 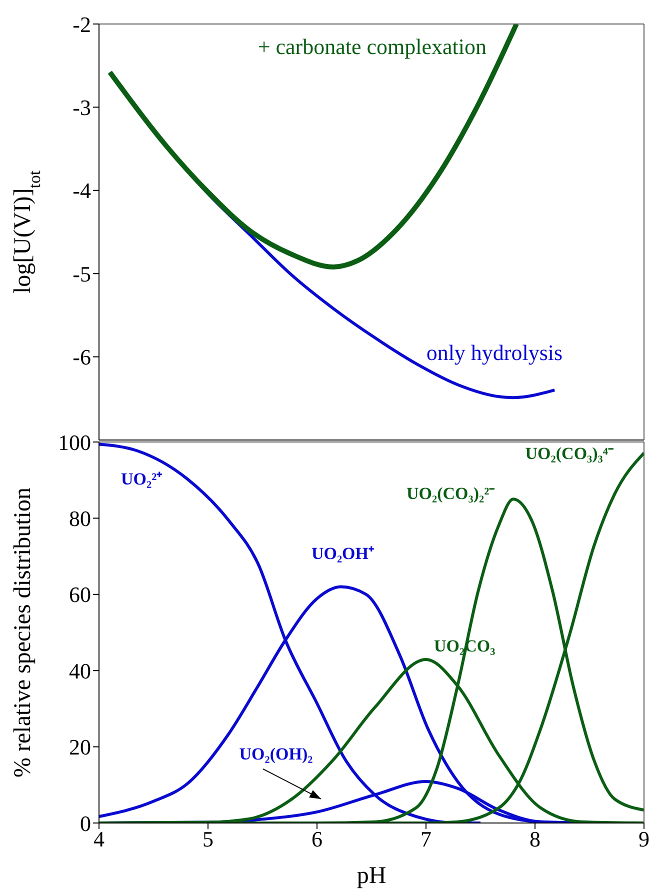 I want to click on x-tick-label: 8, so click(x=535, y=839).